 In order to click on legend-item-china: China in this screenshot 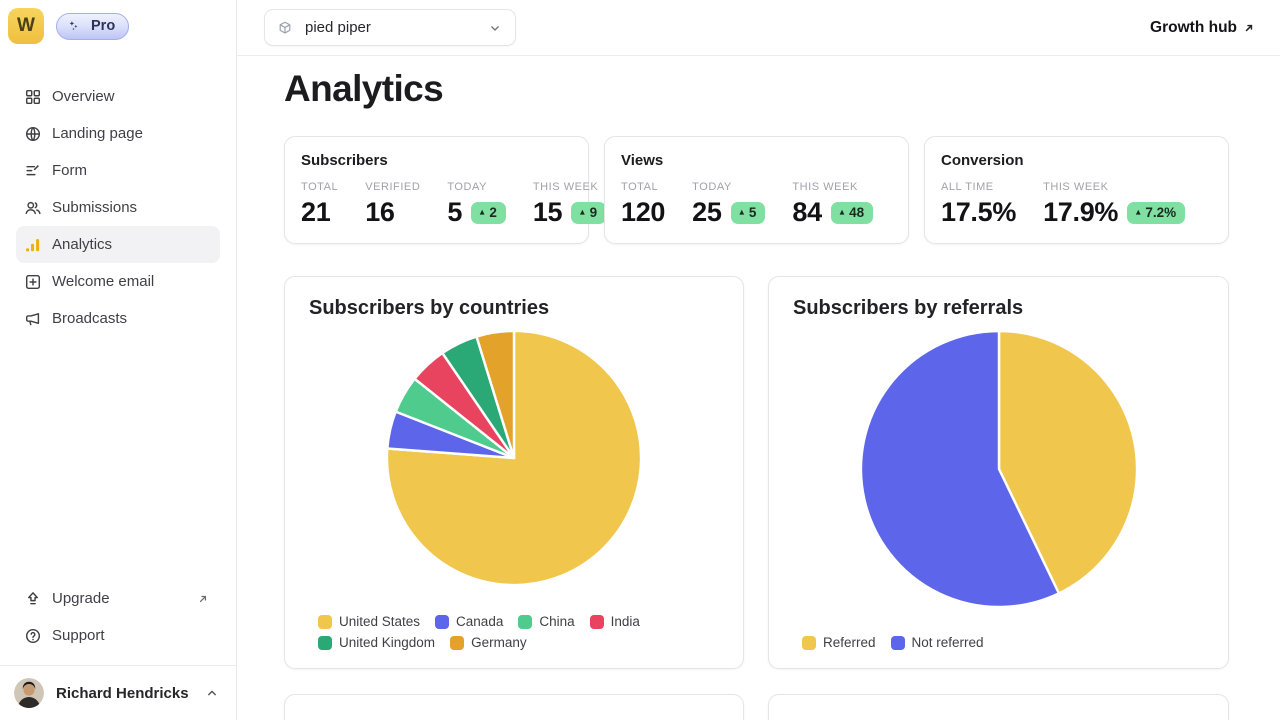, I will do `click(546, 621)`.